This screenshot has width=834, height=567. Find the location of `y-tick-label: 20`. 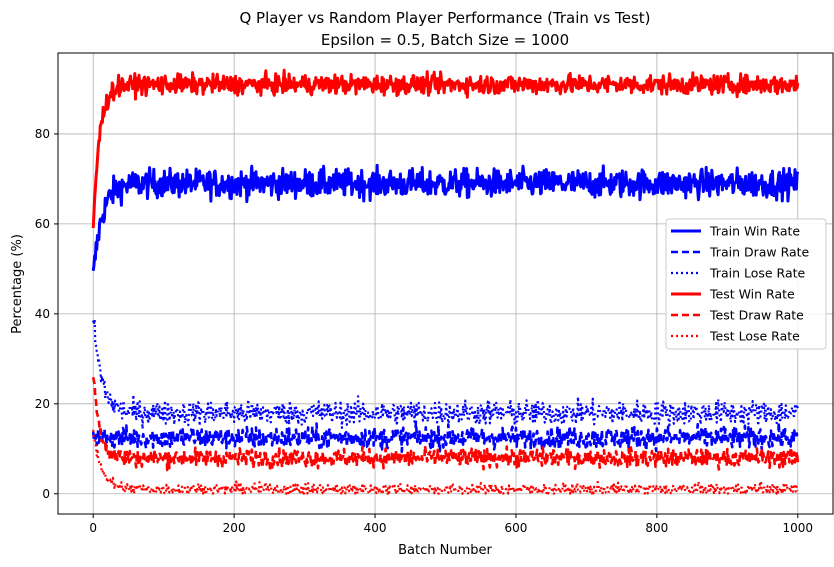

y-tick-label: 20 is located at coordinates (42, 404).